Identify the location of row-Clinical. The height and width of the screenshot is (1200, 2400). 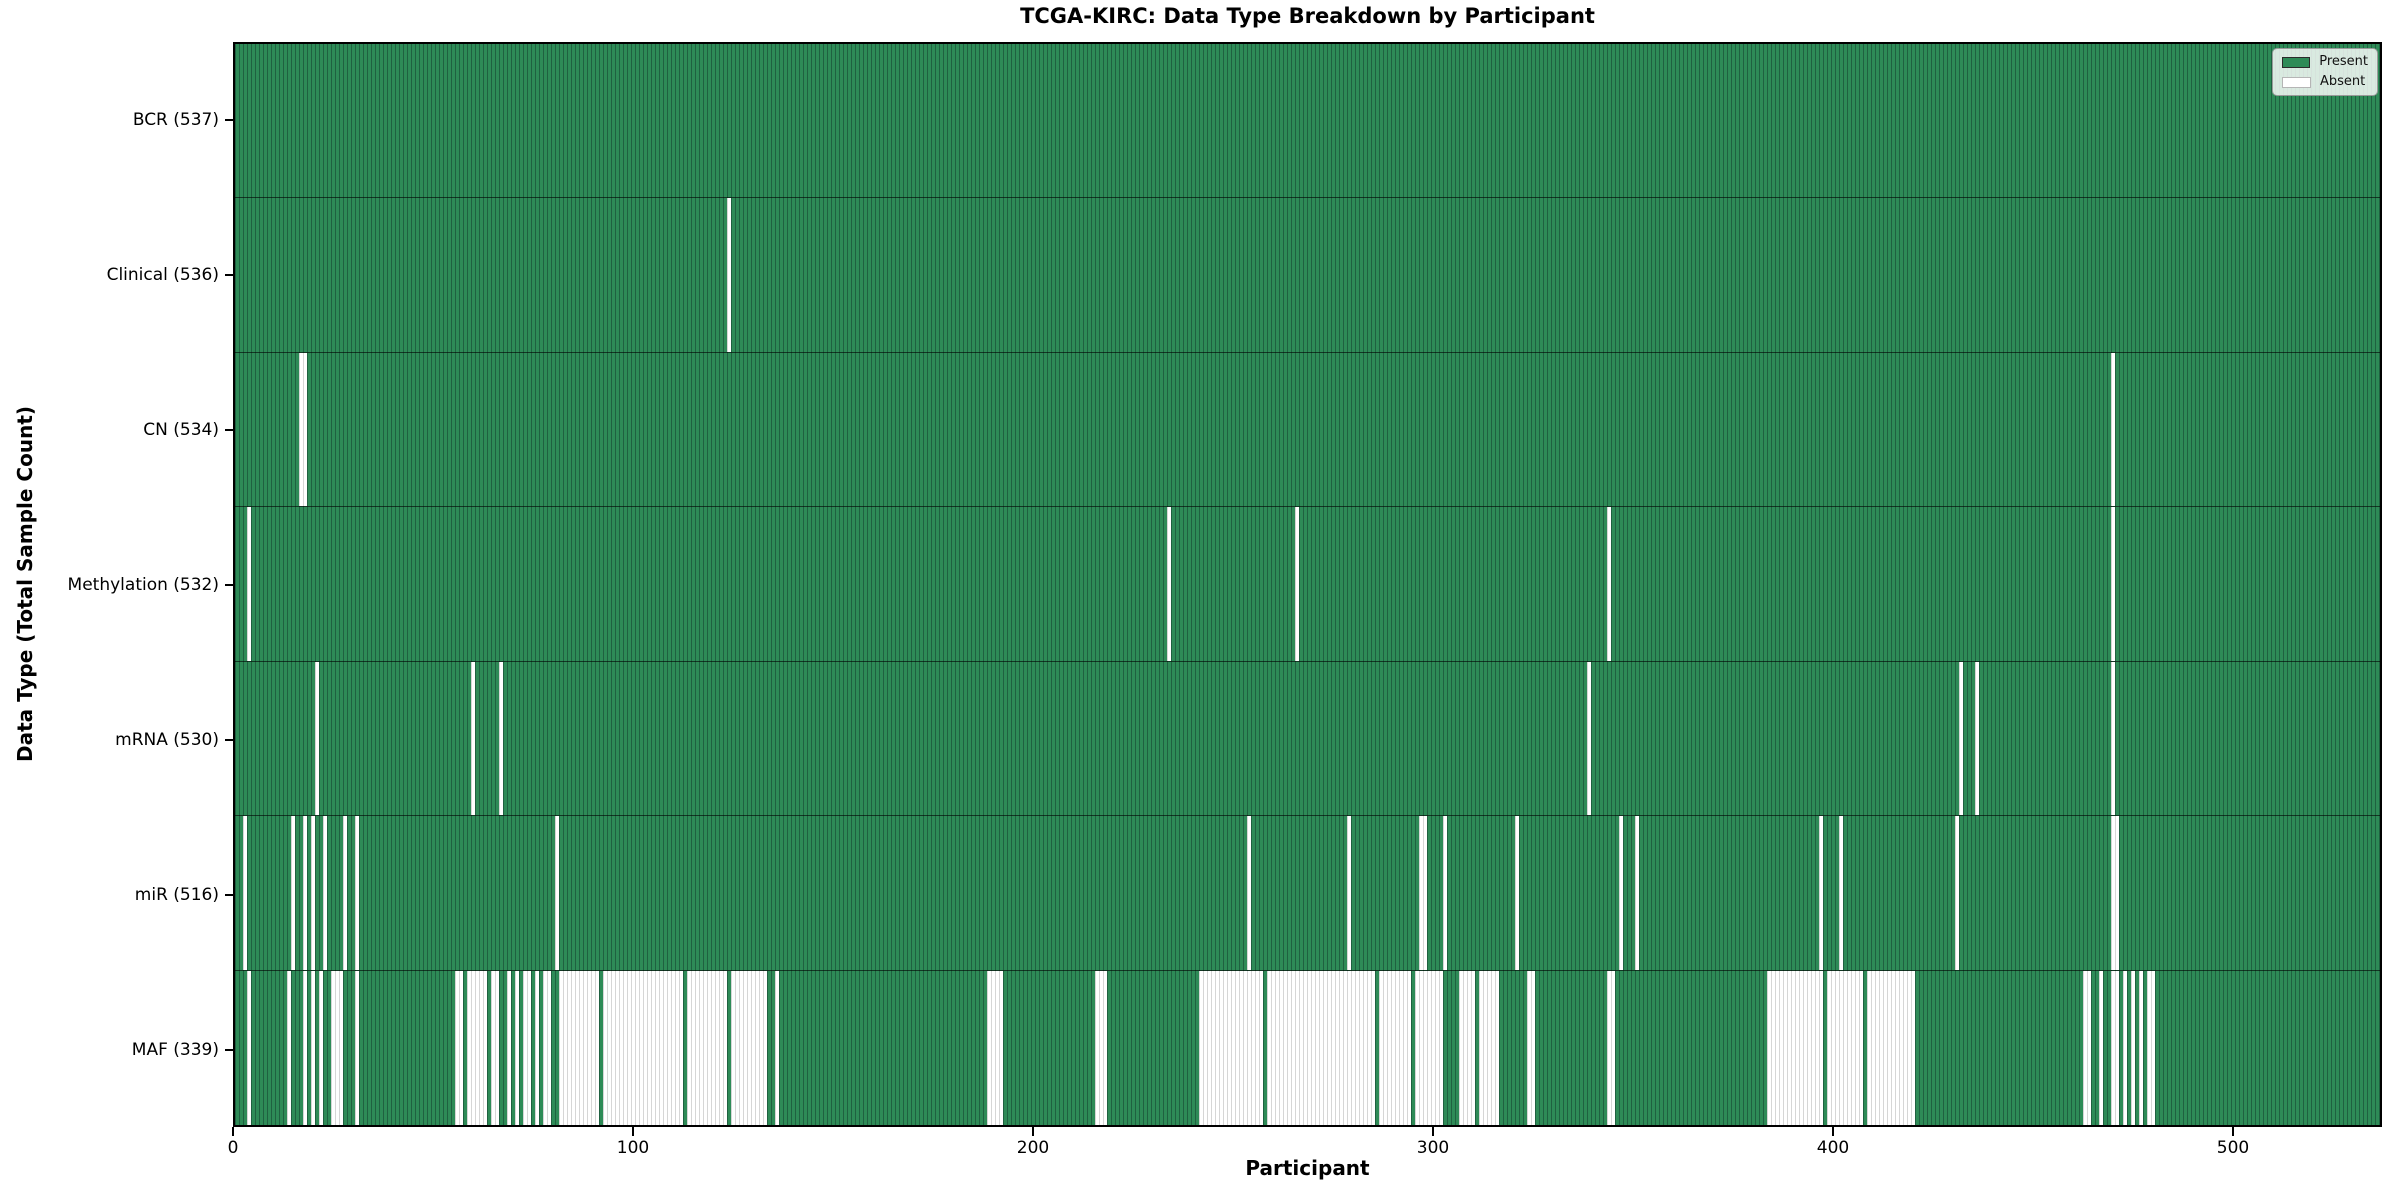
(1307, 275).